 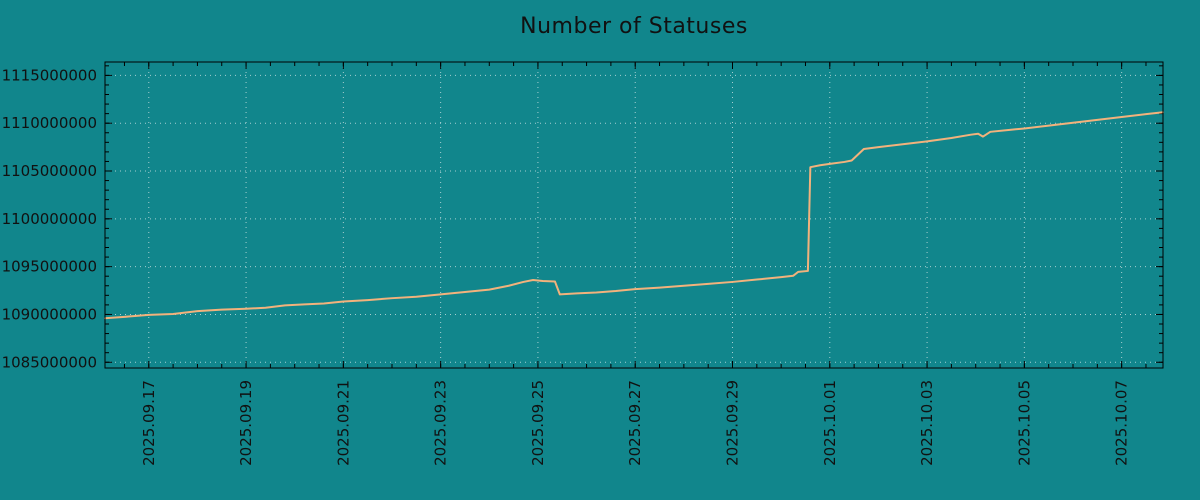 What do you see at coordinates (149, 423) in the screenshot?
I see `x-tick-label: 2025.09.17` at bounding box center [149, 423].